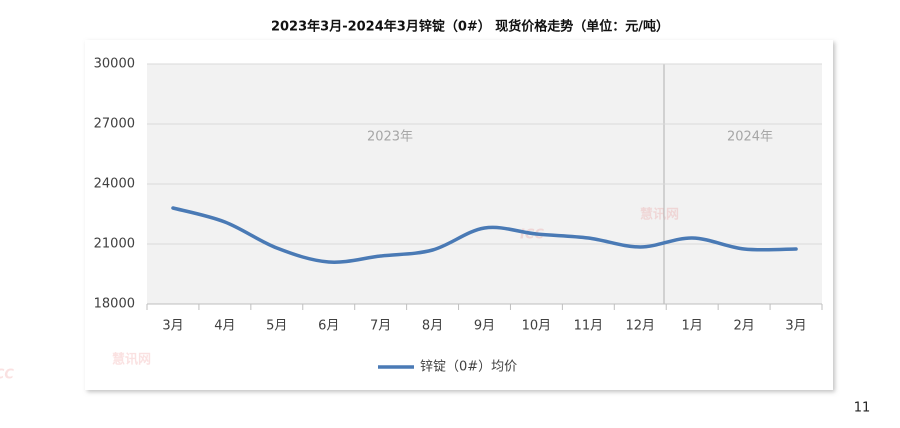 This screenshot has height=428, width=900. What do you see at coordinates (589, 326) in the screenshot?
I see `x-tick-label: 11月` at bounding box center [589, 326].